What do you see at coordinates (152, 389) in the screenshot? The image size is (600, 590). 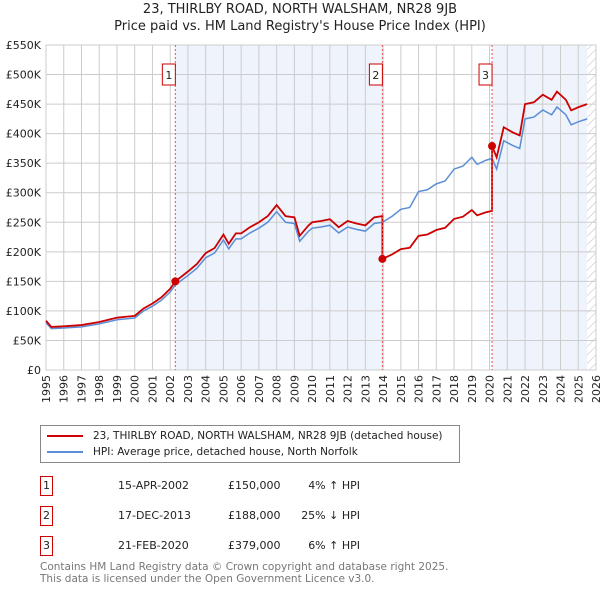 I see `x-tick-label: 2001` at bounding box center [152, 389].